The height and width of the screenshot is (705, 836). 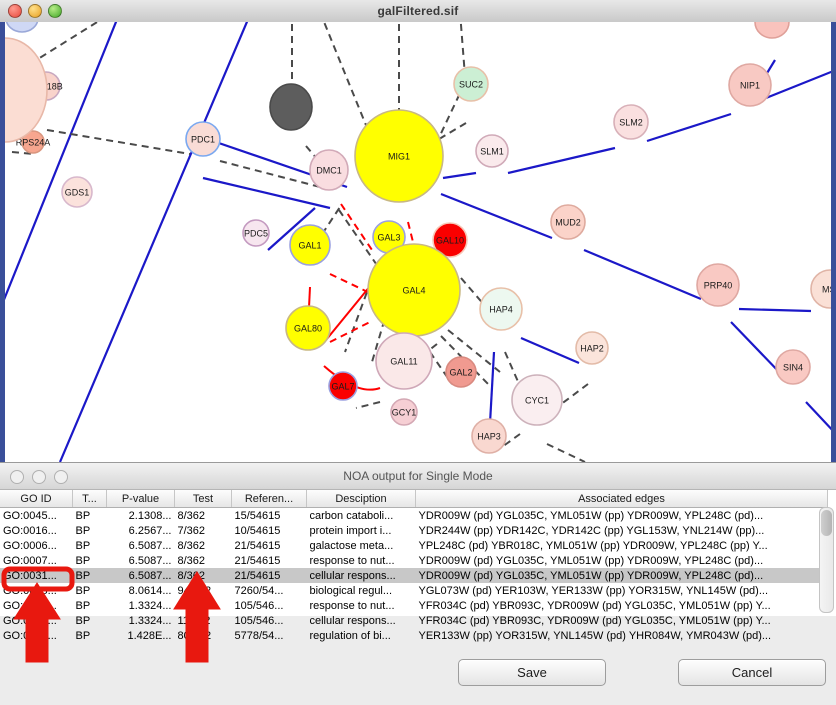 I want to click on dialog-traffic-lights, so click(x=39, y=477).